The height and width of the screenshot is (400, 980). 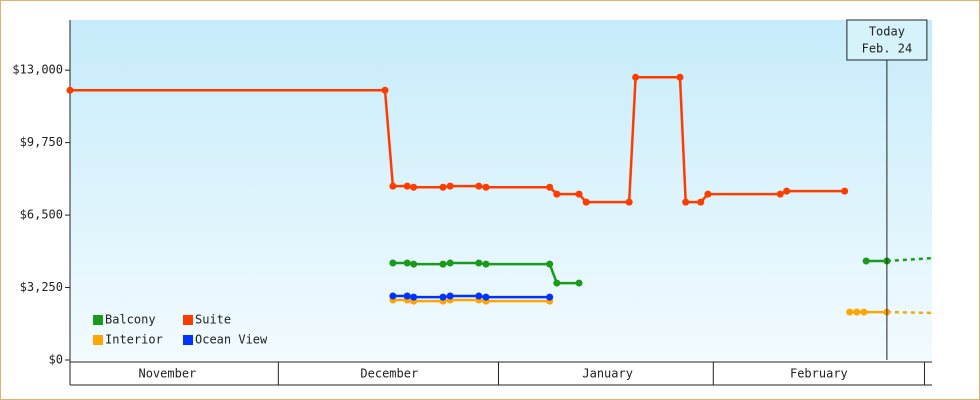 I want to click on x-tick-label: February, so click(x=819, y=374).